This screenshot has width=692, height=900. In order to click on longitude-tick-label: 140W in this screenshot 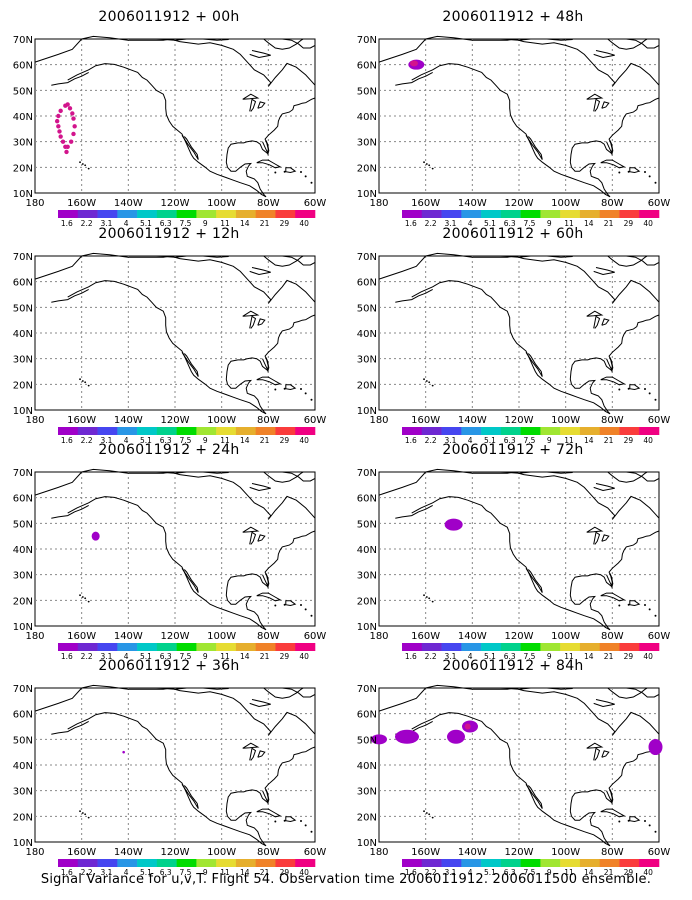, I will do `click(128, 852)`.